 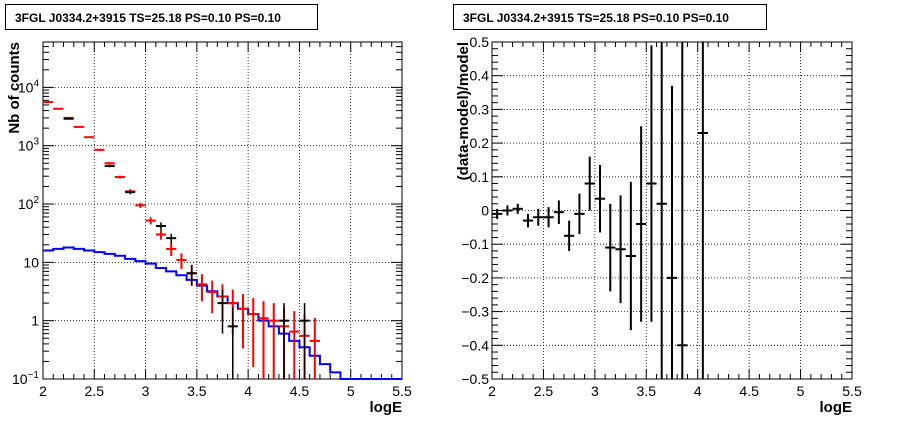 What do you see at coordinates (480, 177) in the screenshot?
I see `y-tick-label: 0.1` at bounding box center [480, 177].